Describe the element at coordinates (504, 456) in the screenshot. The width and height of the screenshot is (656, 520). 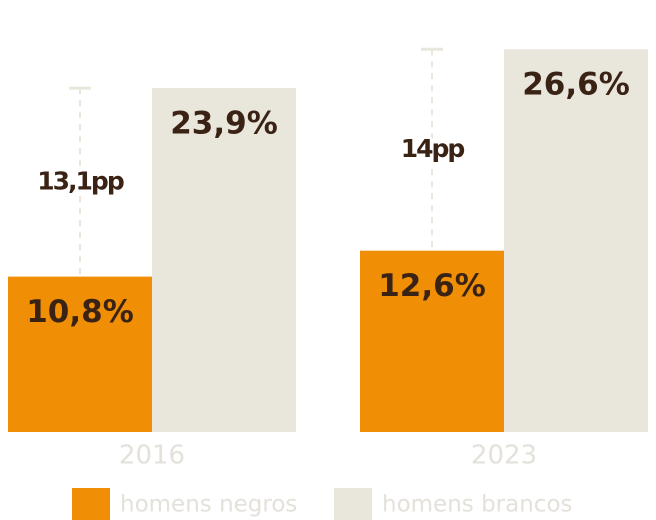
I see `x-tick-label: 2023` at that location.